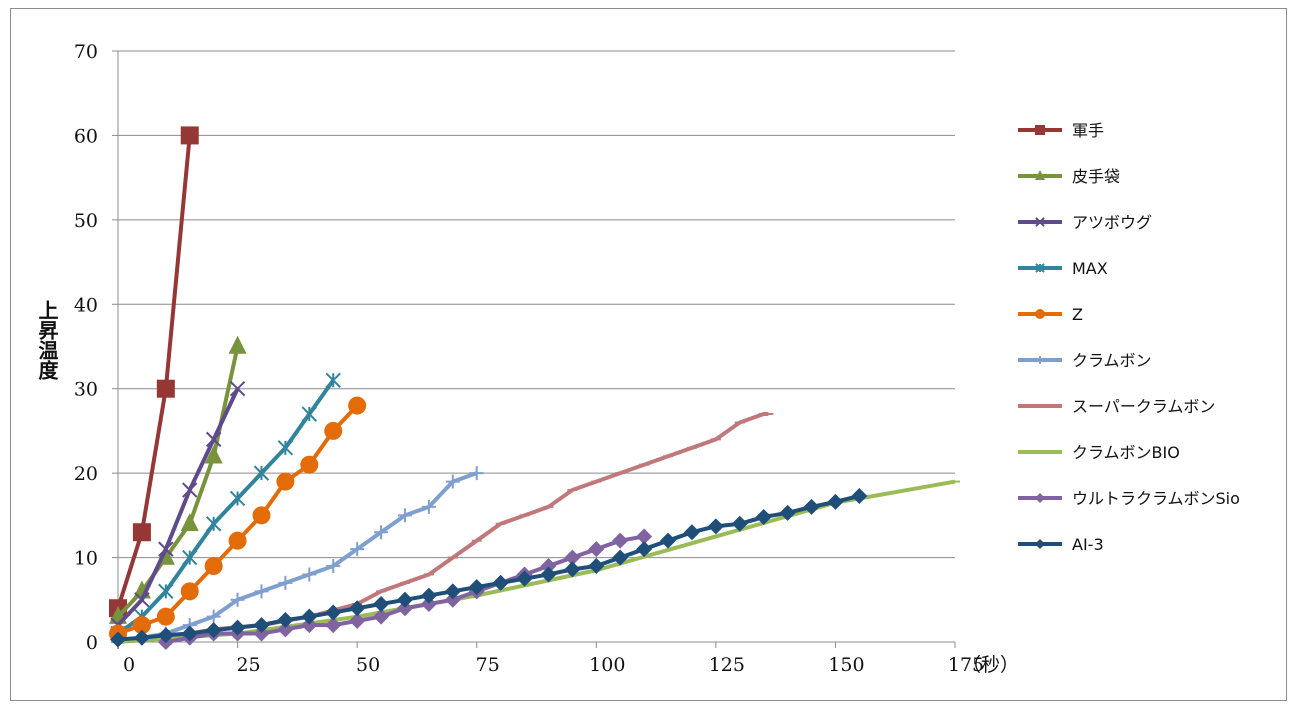 The image size is (1299, 711). Describe the element at coordinates (1112, 360) in the screenshot. I see `legend-label: クラムボン` at that location.